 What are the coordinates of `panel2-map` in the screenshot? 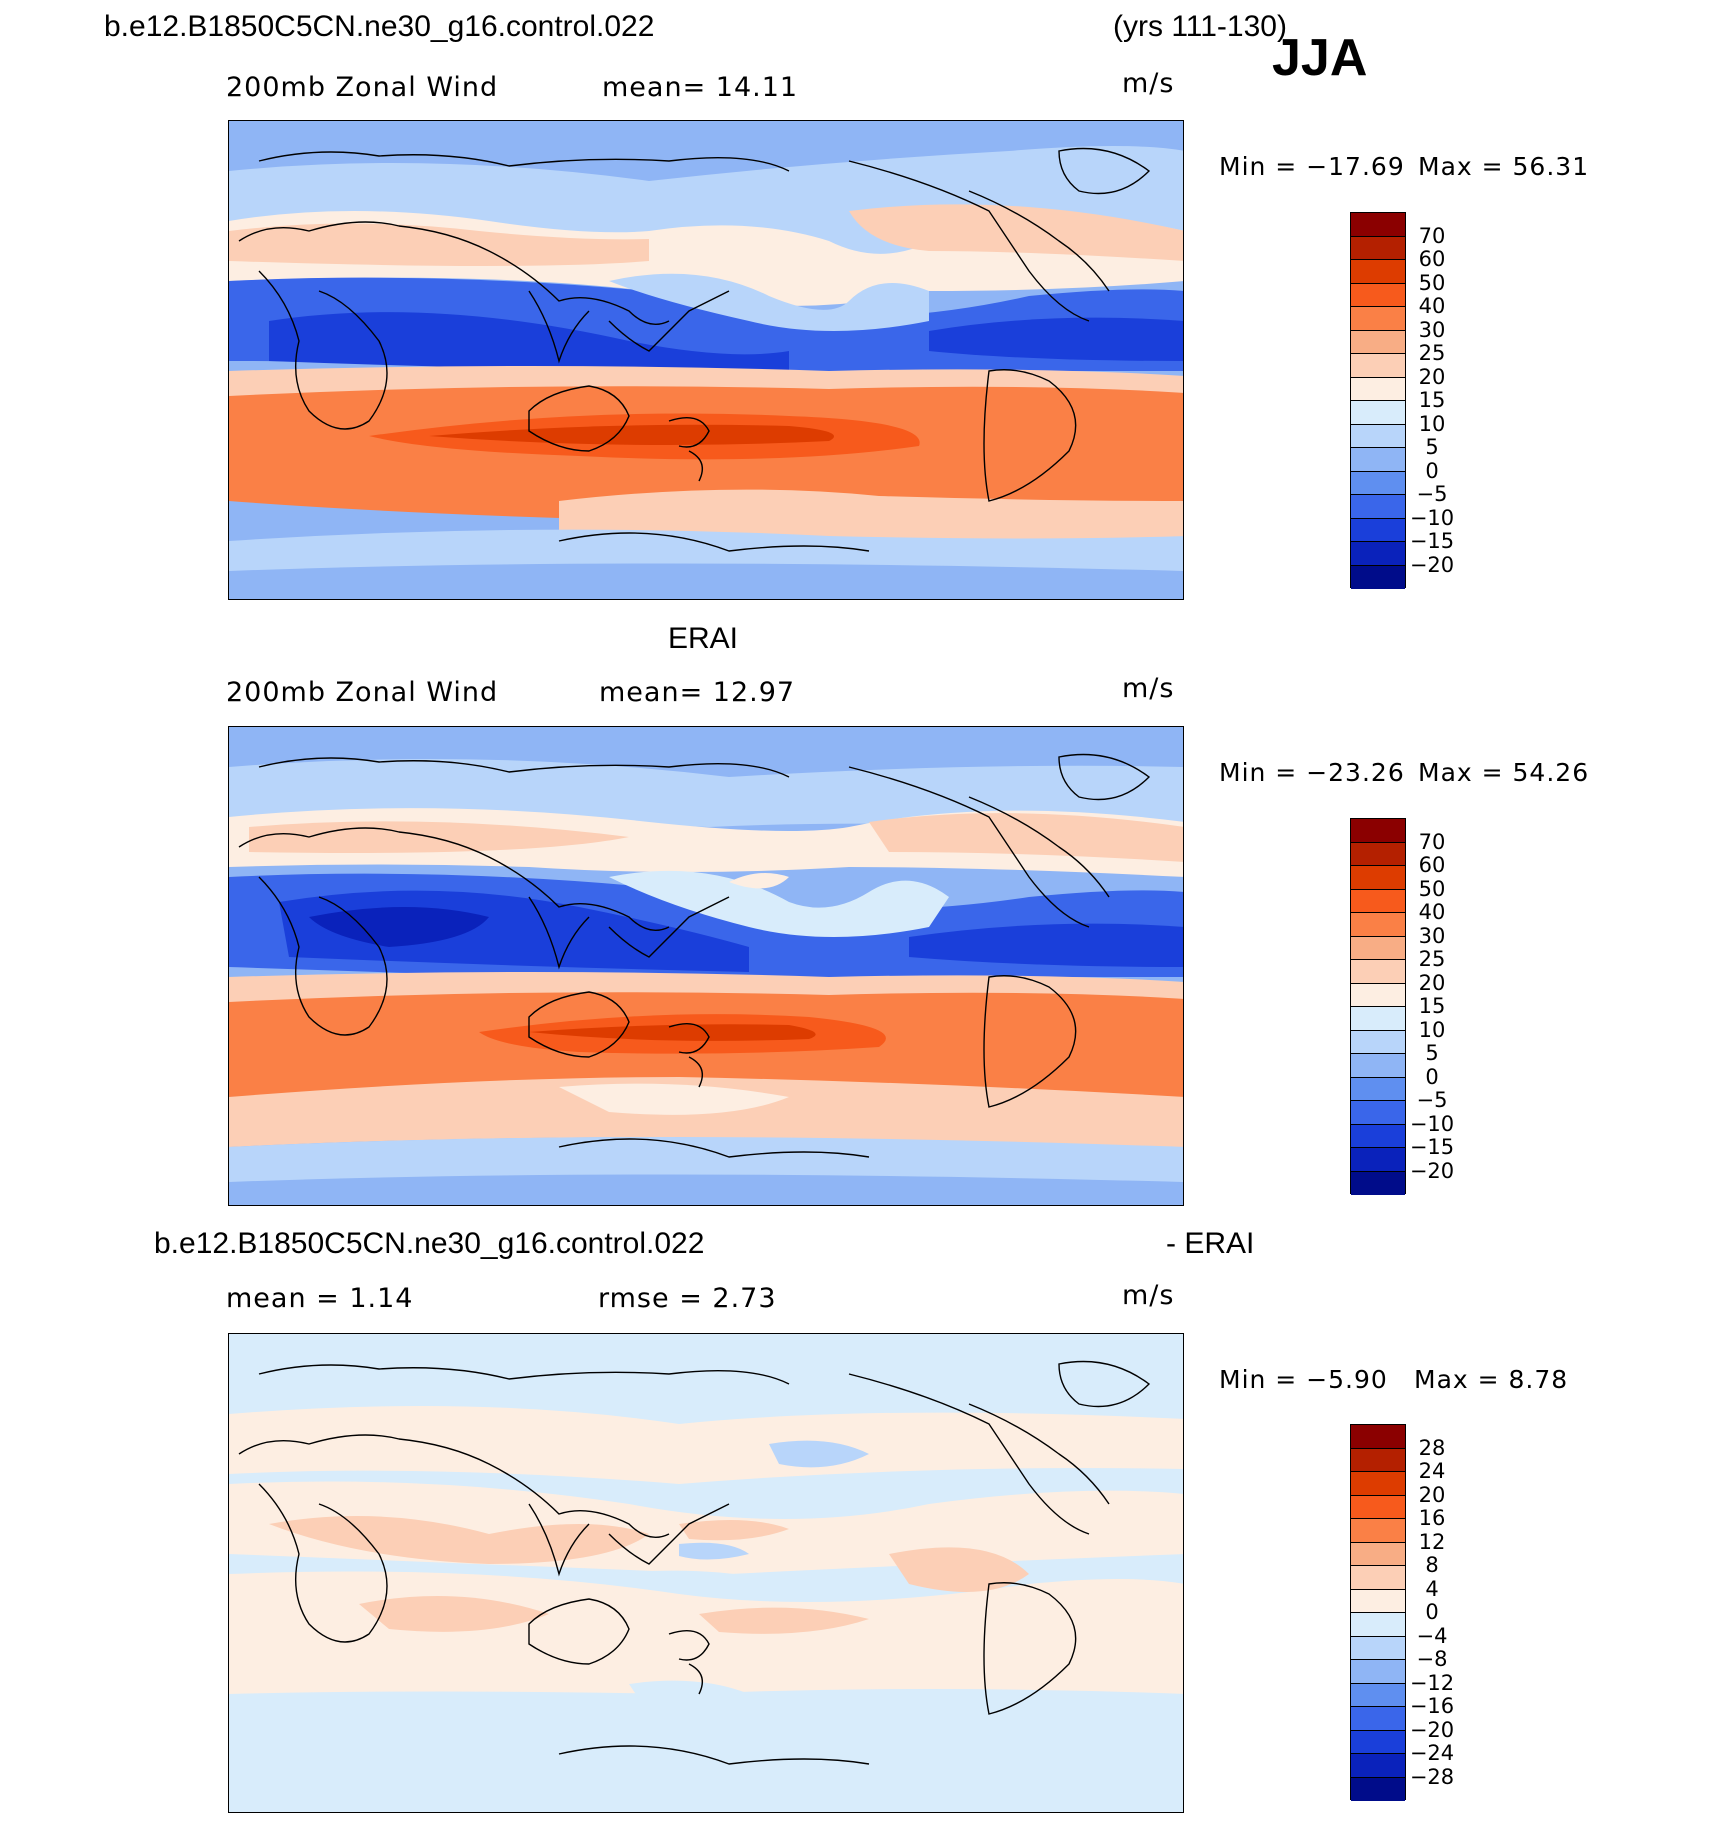 It's located at (706, 966).